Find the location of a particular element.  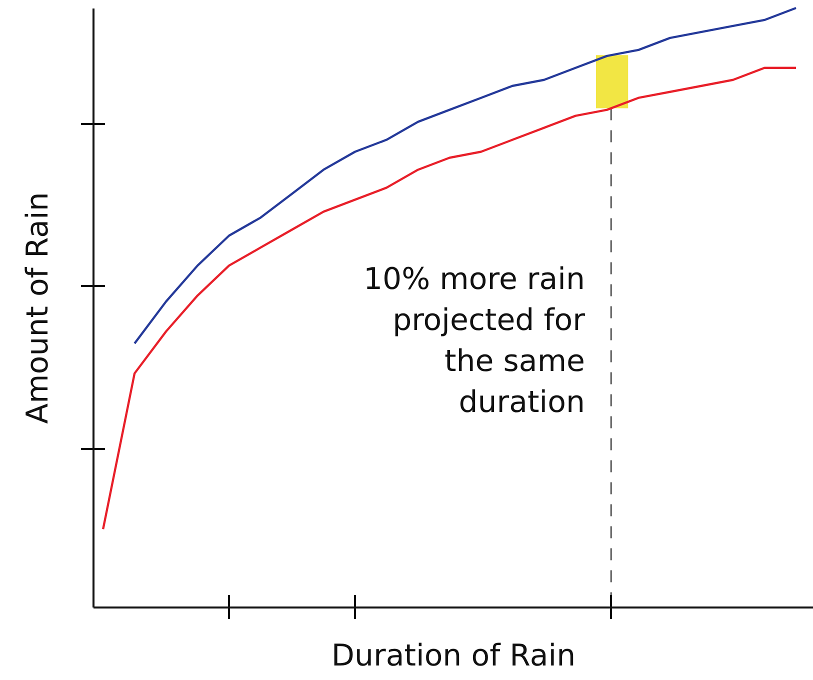

y-axis-title: Amount of Rain is located at coordinates (38, 308).